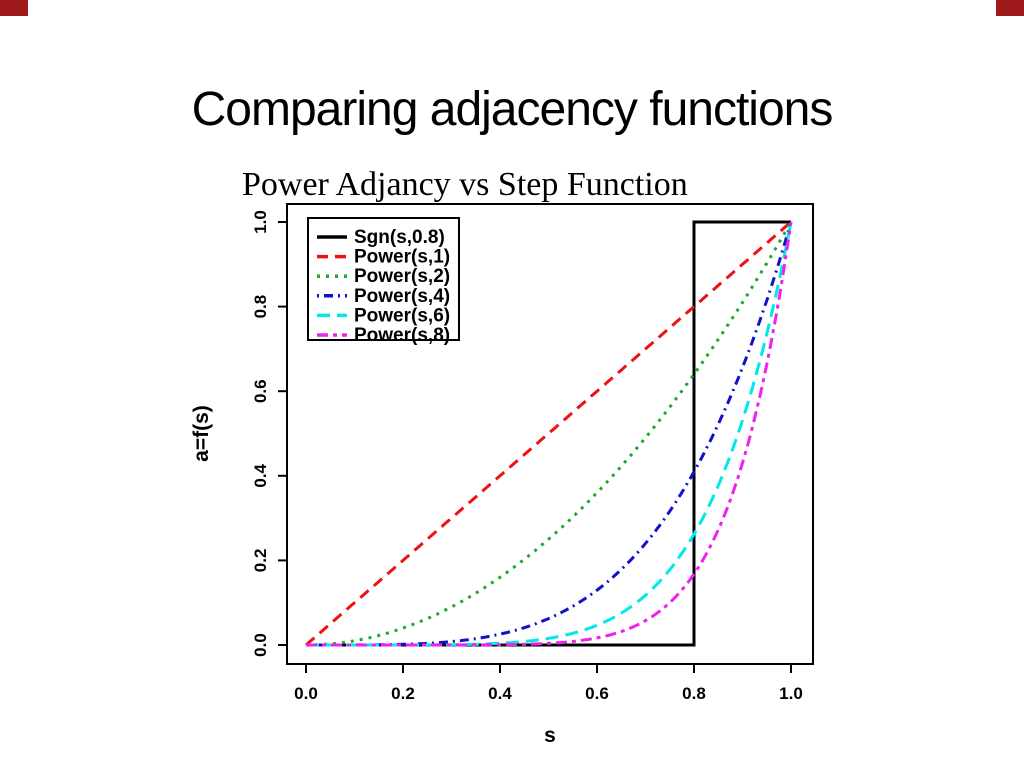 The image size is (1024, 768). What do you see at coordinates (512, 110) in the screenshot?
I see `slide-title: Comparing adjacency functions` at bounding box center [512, 110].